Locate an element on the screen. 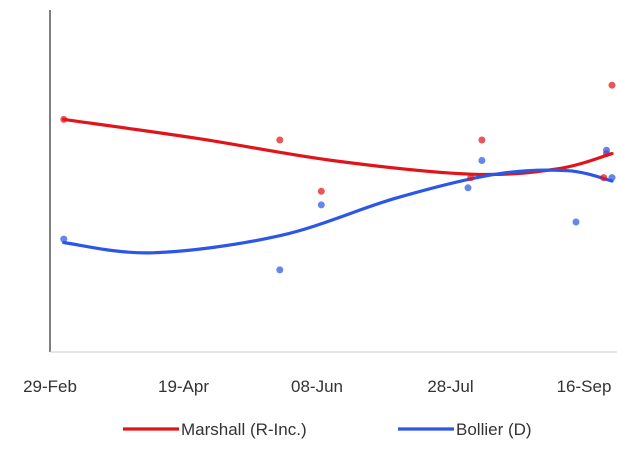 This screenshot has height=451, width=617. legend: Marshall (R-Inc.) Bollier (D) is located at coordinates (327, 429).